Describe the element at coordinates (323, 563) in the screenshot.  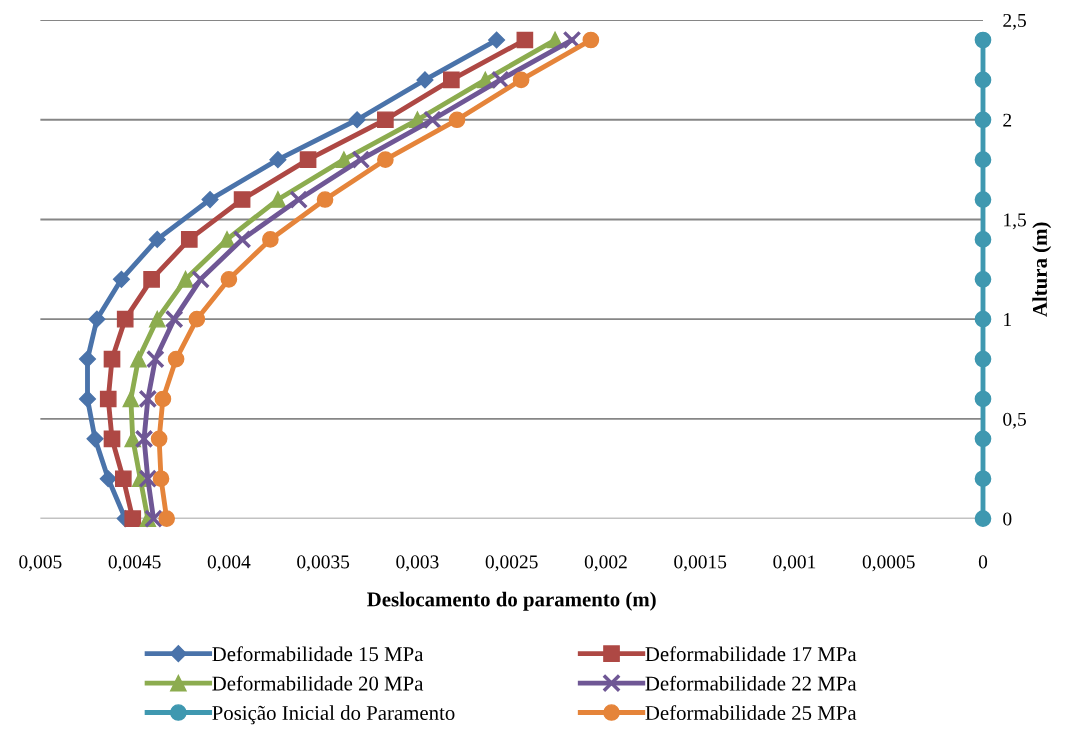
I see `x-tick-label: 0,0035` at that location.